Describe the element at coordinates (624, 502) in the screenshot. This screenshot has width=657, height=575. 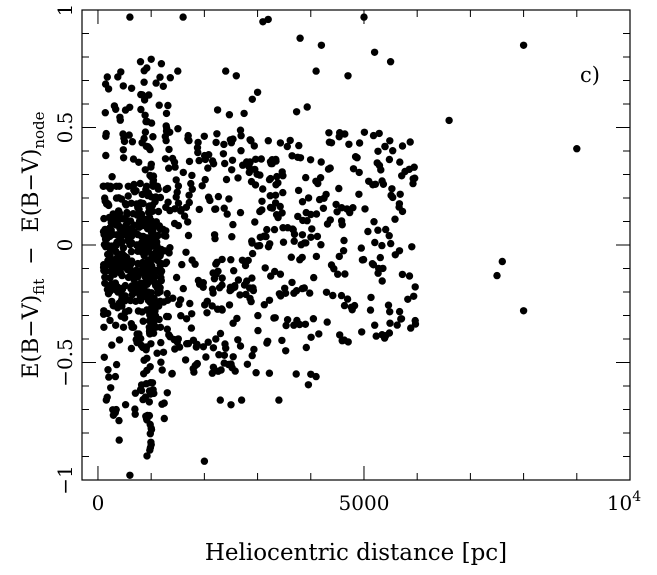
I see `x-tick-label-power: 104` at that location.